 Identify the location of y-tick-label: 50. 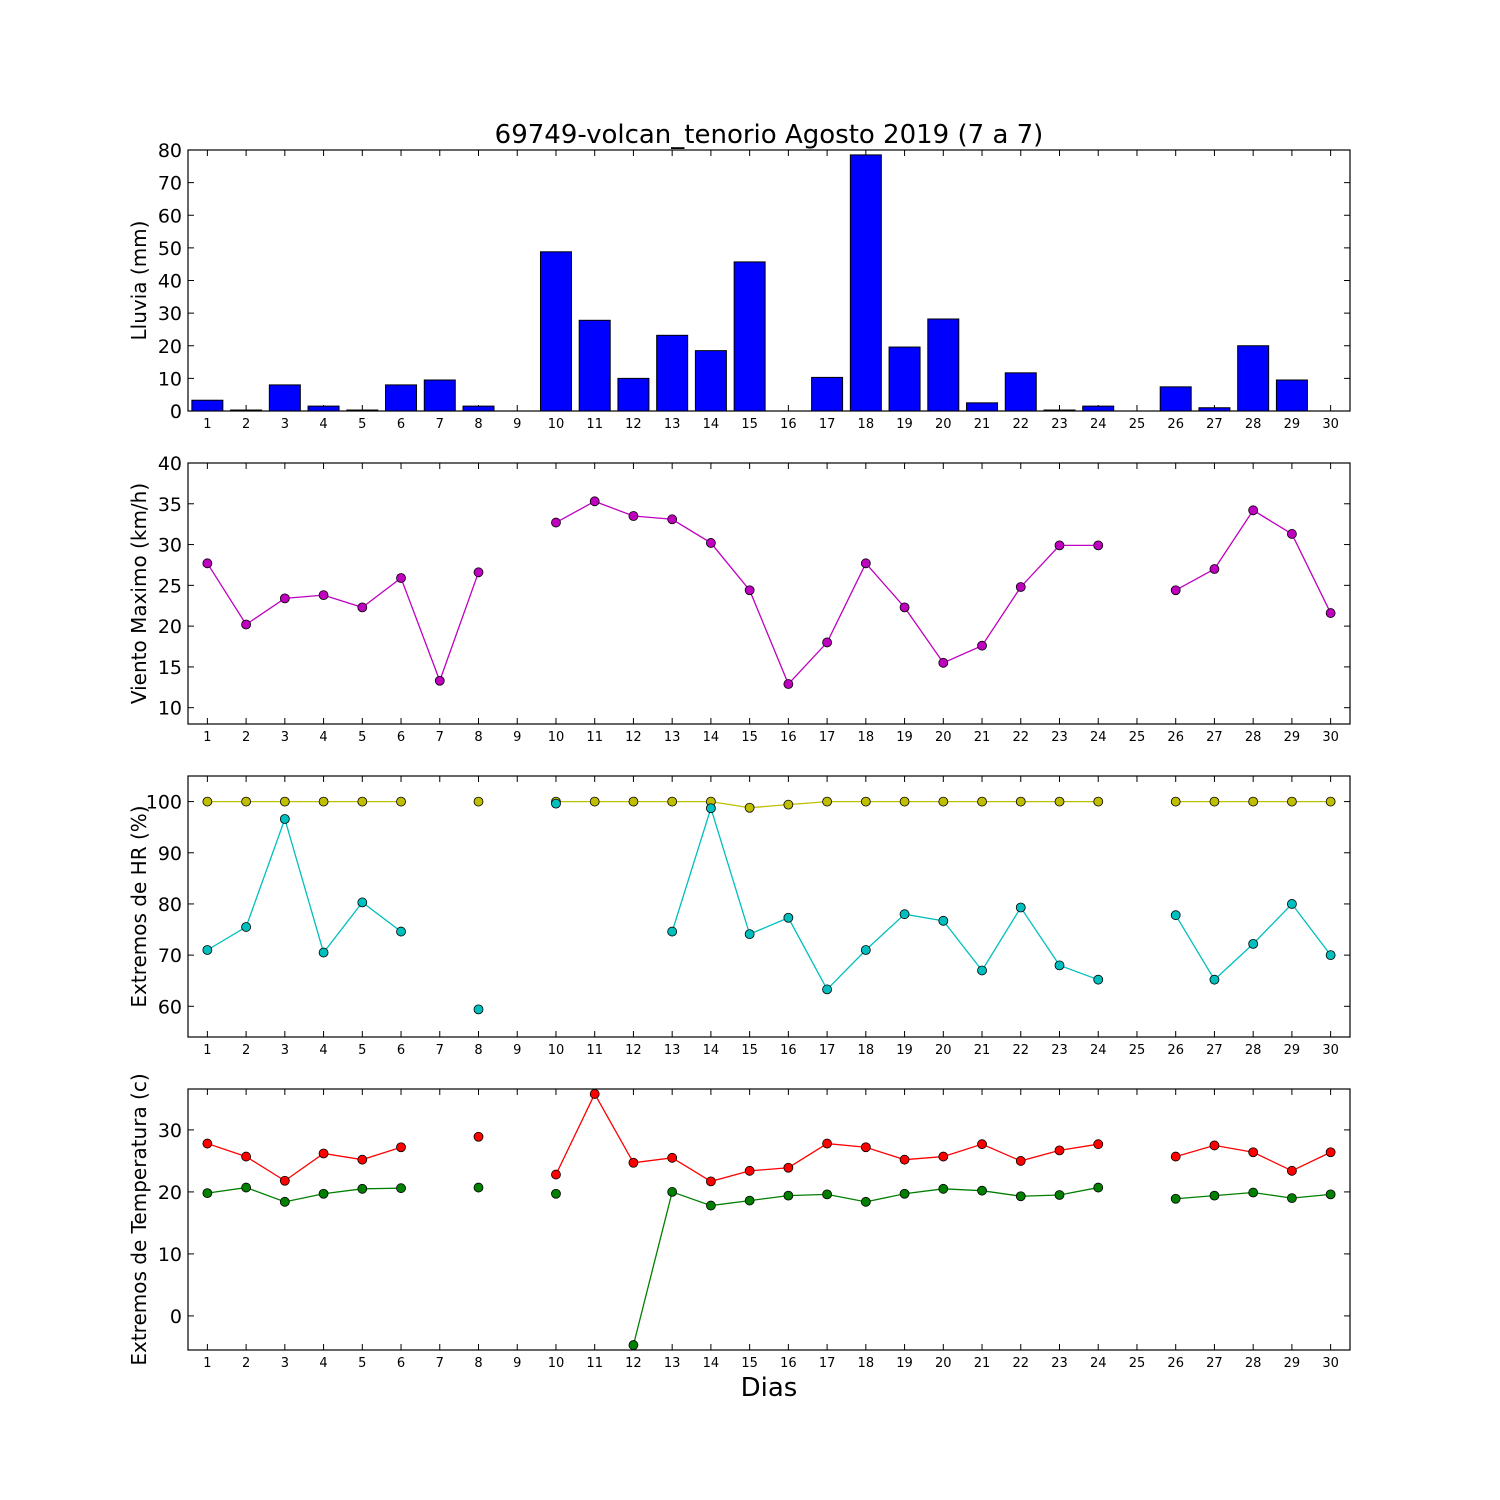
(170, 249).